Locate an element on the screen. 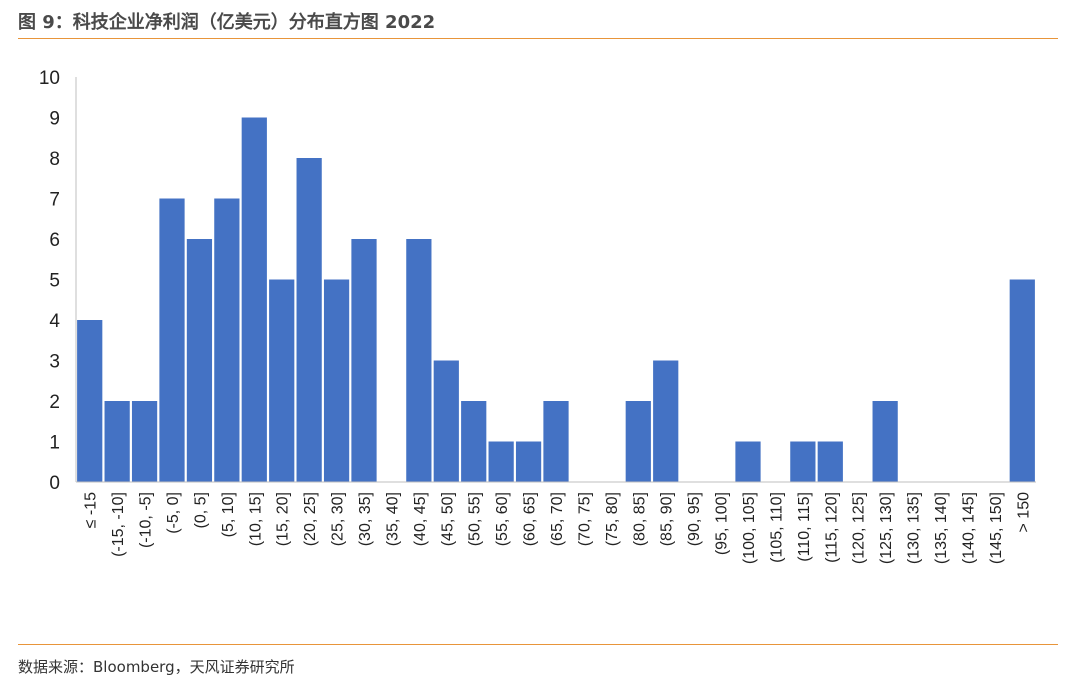  x-tick-label: (35, 40] is located at coordinates (392, 519).